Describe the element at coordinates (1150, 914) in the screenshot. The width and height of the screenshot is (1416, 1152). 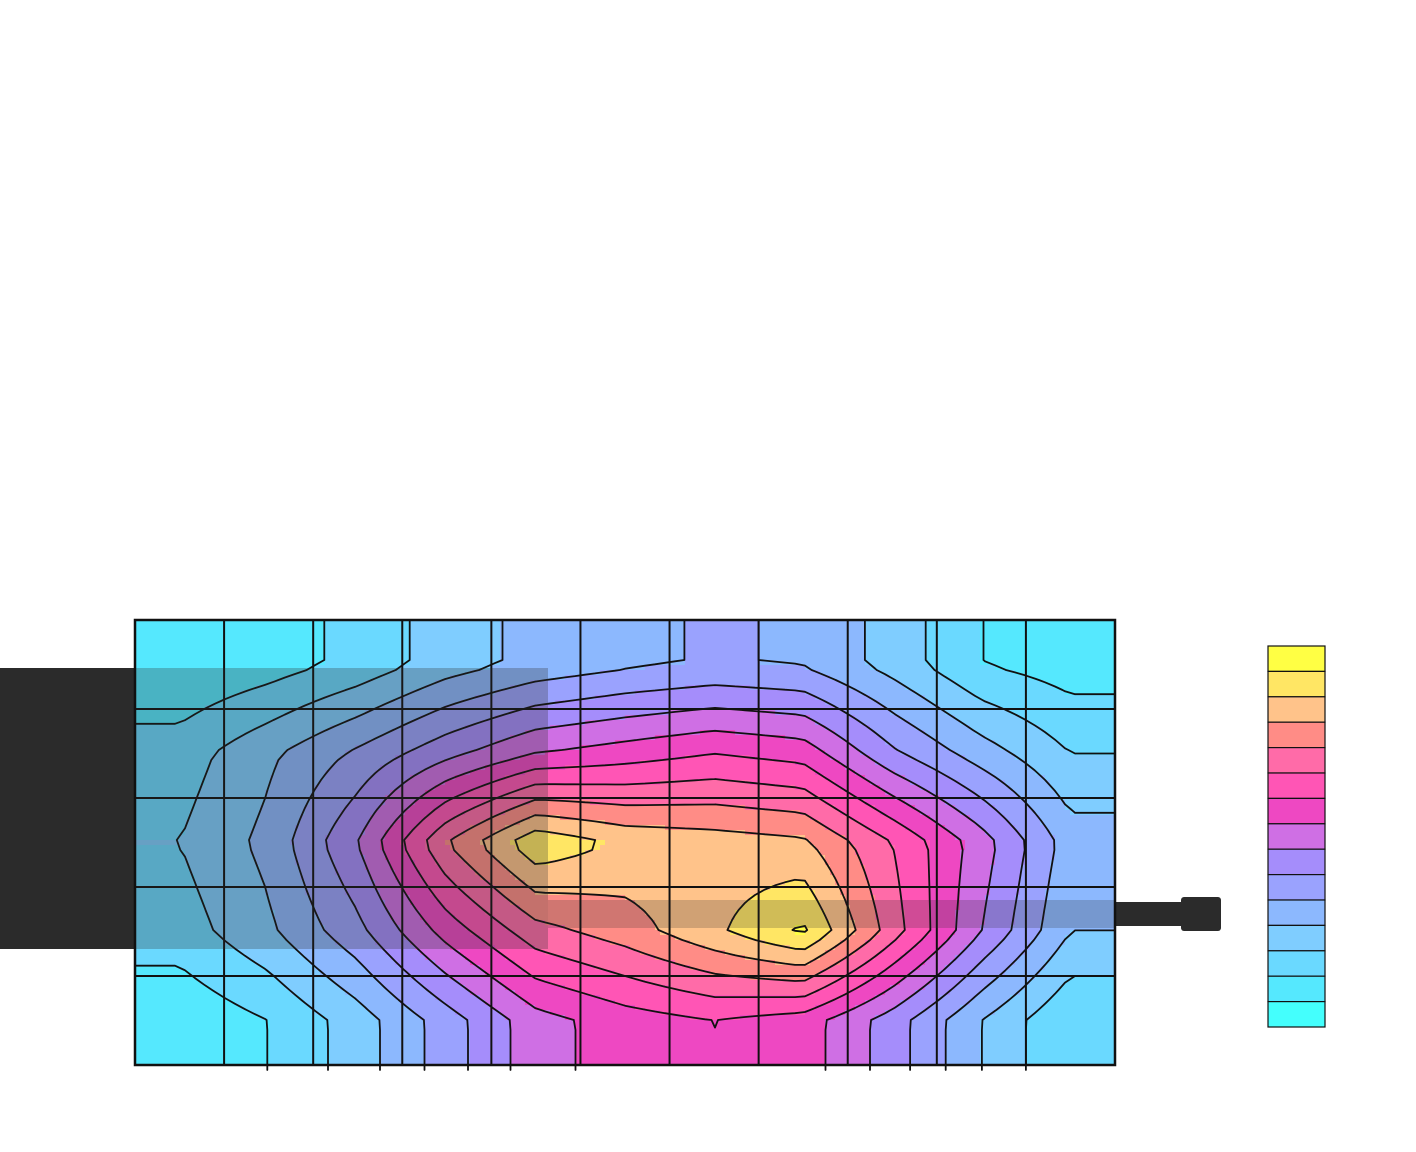
I see `probe-cable-outside` at that location.